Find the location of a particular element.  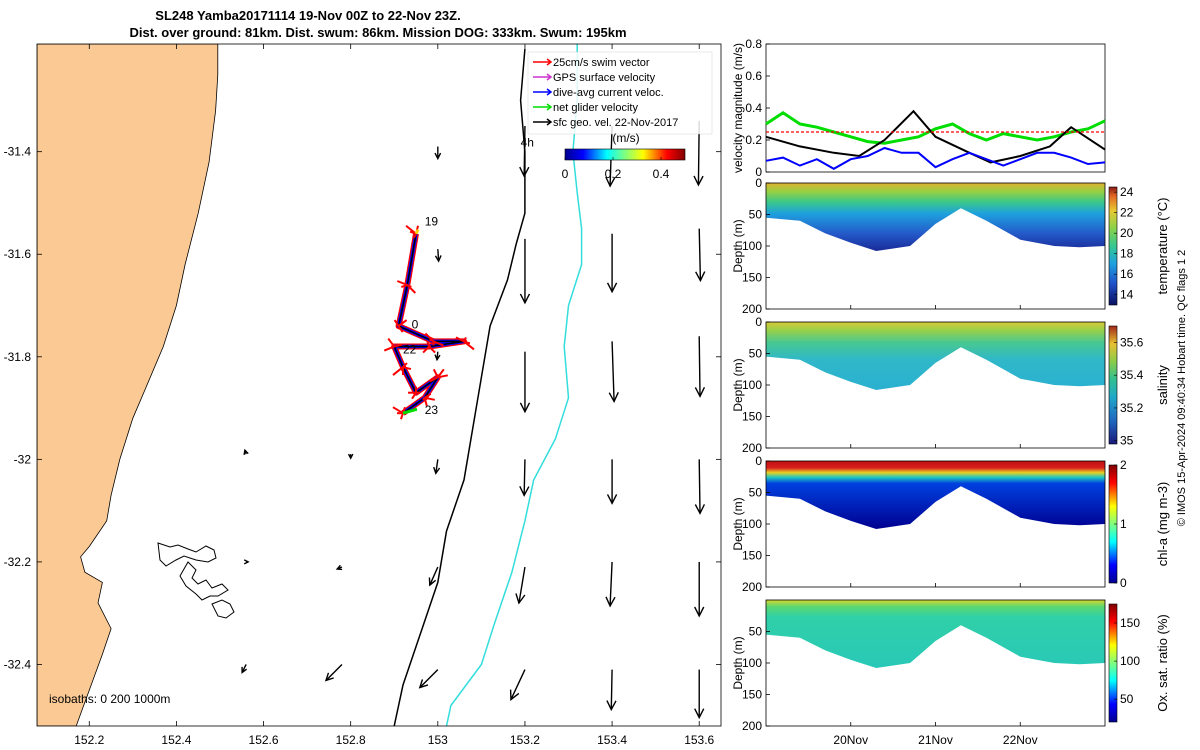

map-colorbar-tick-label: 0.4 is located at coordinates (661, 174).